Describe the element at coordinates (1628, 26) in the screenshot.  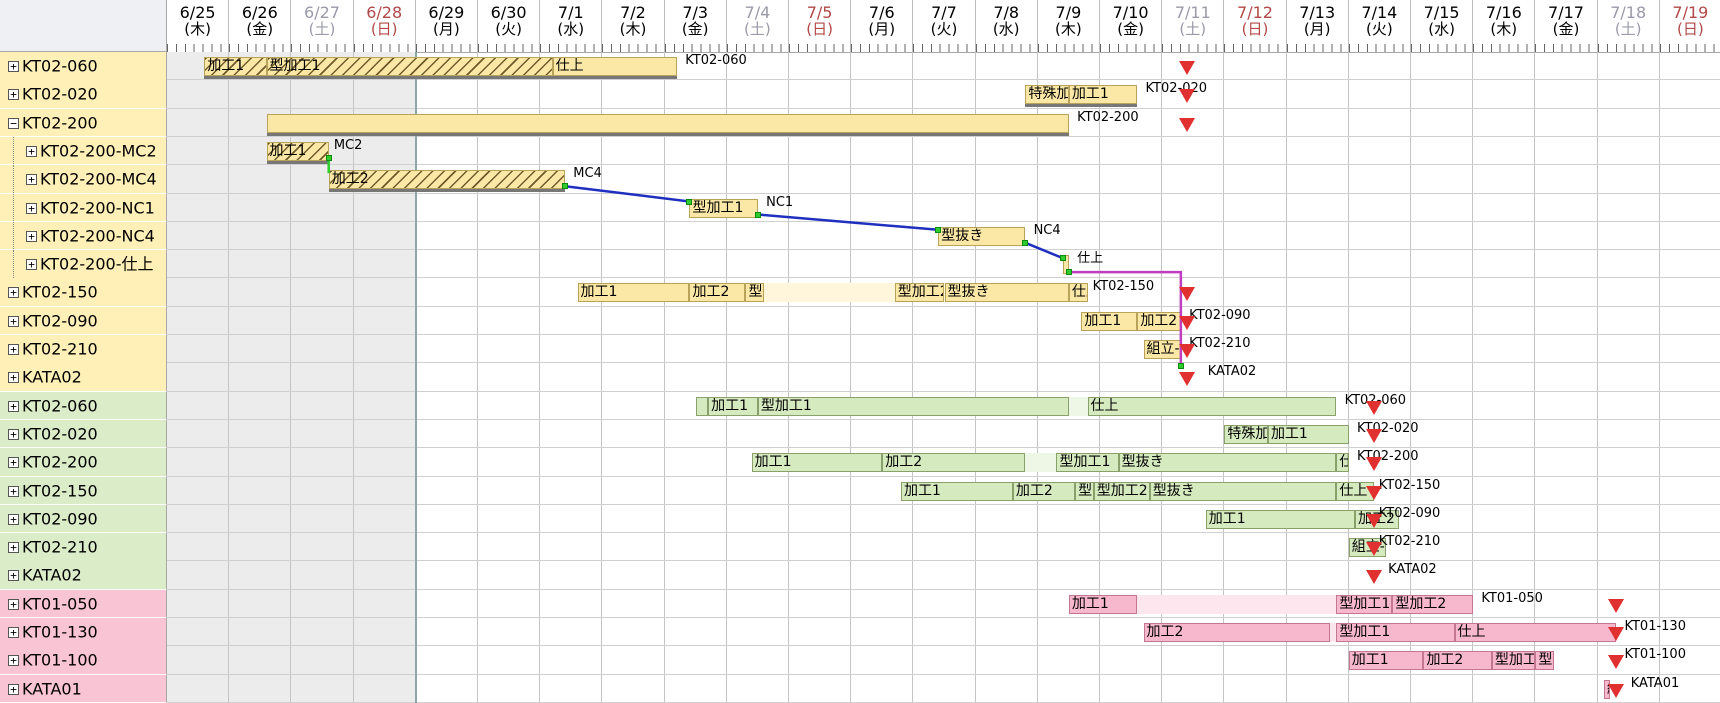
I see `date-column-header: 7/18 (土)` at that location.